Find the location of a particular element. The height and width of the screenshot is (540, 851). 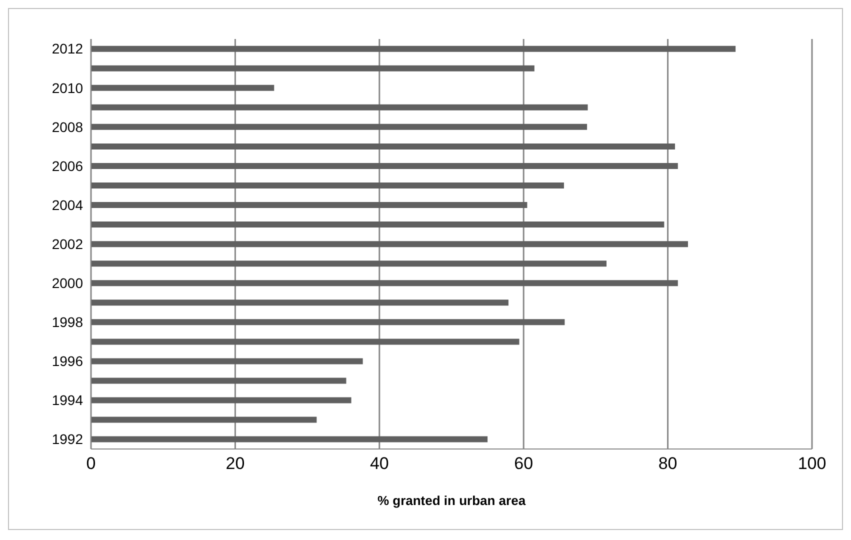

x-axis-title: % granted in urban area is located at coordinates (451, 500).